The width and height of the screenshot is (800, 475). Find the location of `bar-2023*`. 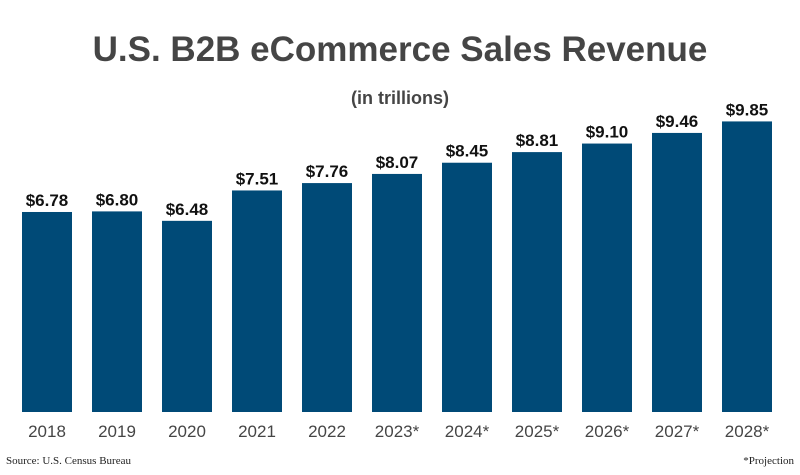

bar-2023* is located at coordinates (397, 292).